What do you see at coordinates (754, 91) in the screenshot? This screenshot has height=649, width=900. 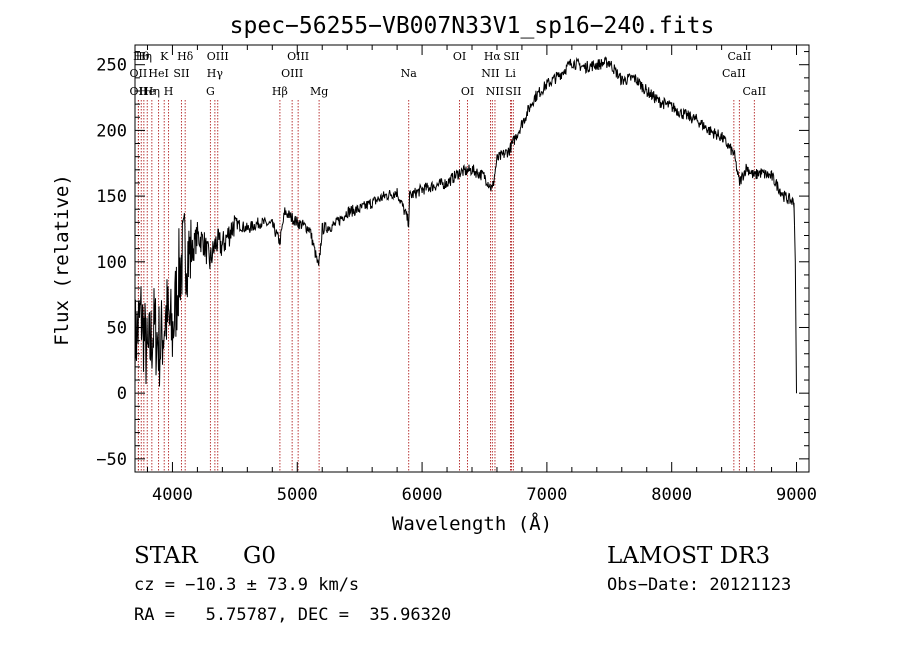 I see `line-marker-label-29: CaII` at bounding box center [754, 91].